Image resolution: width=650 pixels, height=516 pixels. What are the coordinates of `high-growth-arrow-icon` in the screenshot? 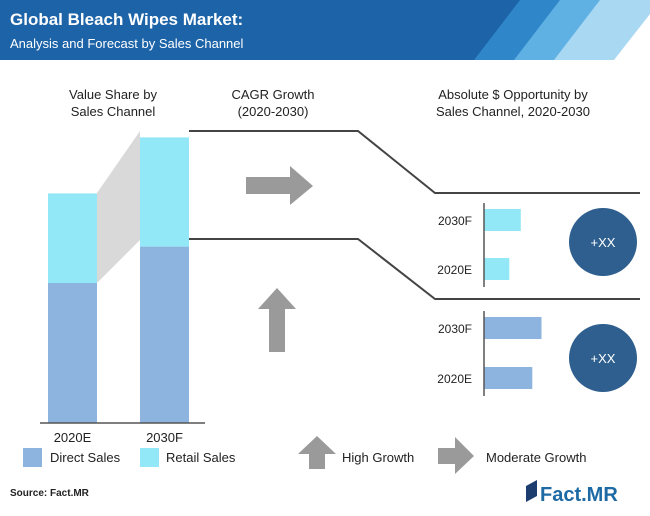 It's located at (277, 320).